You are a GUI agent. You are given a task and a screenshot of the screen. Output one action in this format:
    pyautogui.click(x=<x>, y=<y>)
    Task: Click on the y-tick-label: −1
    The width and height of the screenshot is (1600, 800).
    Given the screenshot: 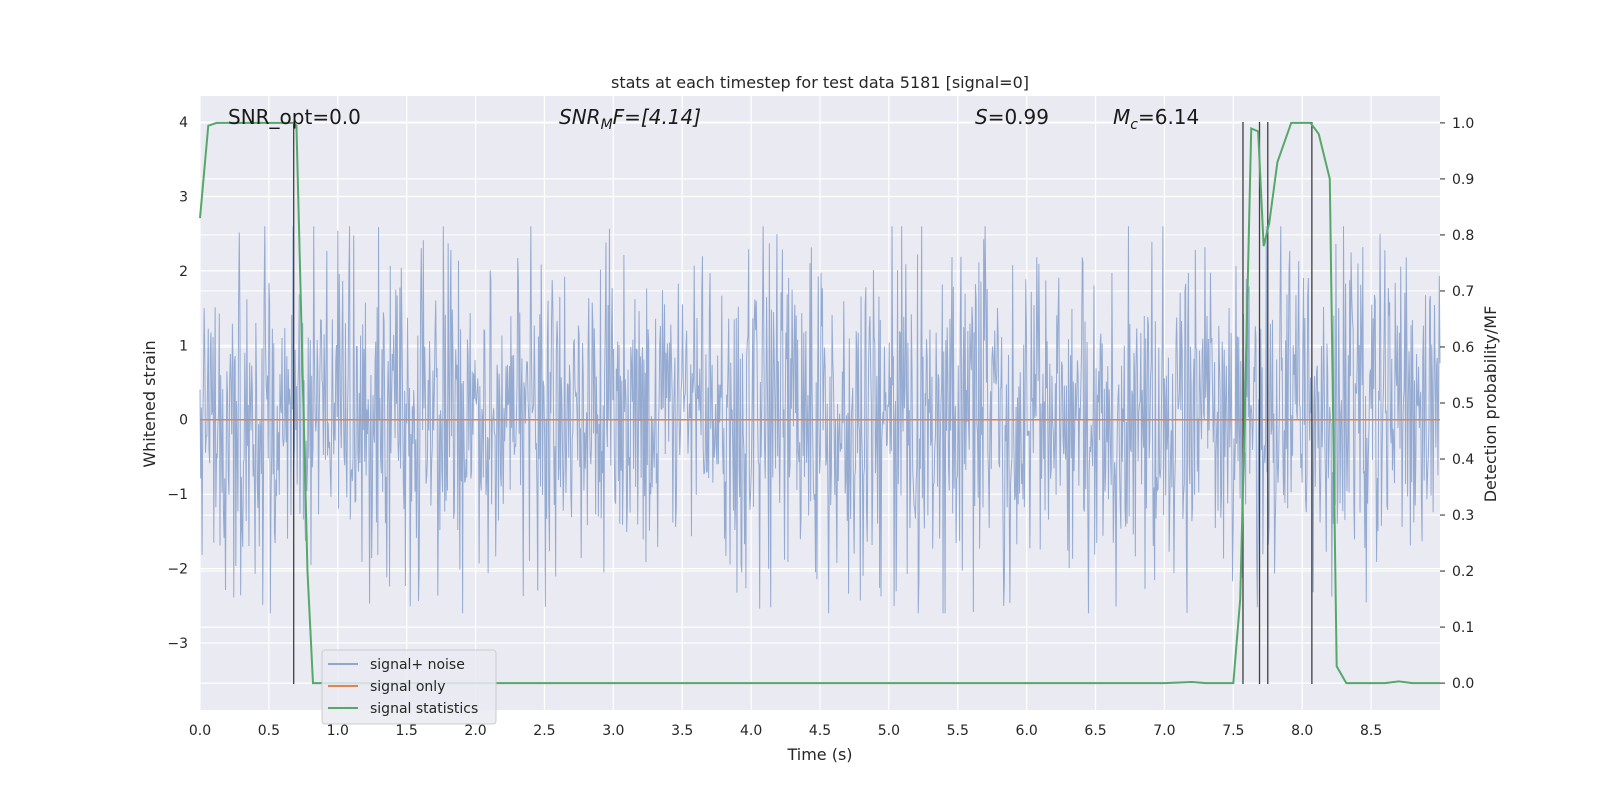 What is the action you would take?
    pyautogui.click(x=177, y=495)
    